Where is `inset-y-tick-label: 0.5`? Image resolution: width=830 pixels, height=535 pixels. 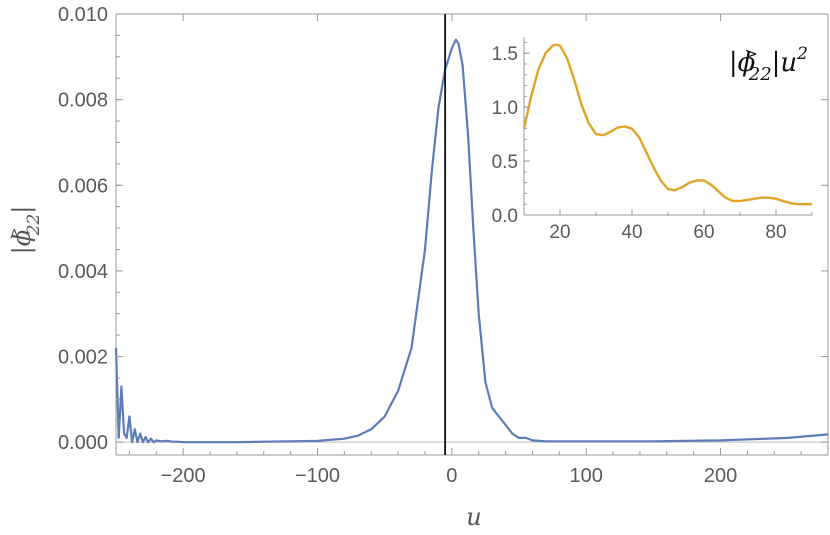 inset-y-tick-label: 0.5 is located at coordinates (505, 162).